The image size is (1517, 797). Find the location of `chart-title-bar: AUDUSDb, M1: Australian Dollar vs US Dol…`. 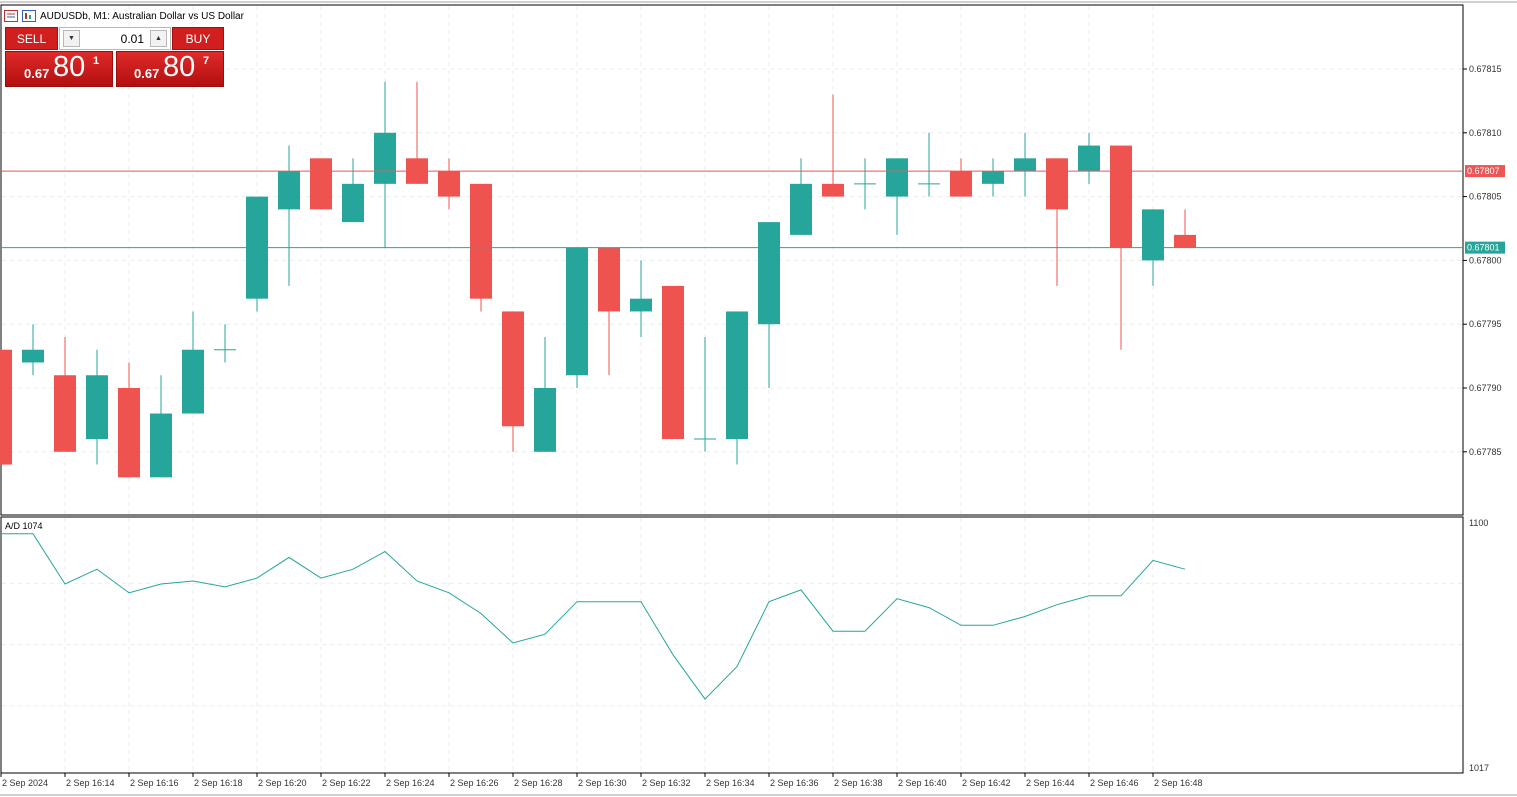

chart-title-bar: AUDUSDb, M1: Australian Dollar vs US Dol… is located at coordinates (124, 16).